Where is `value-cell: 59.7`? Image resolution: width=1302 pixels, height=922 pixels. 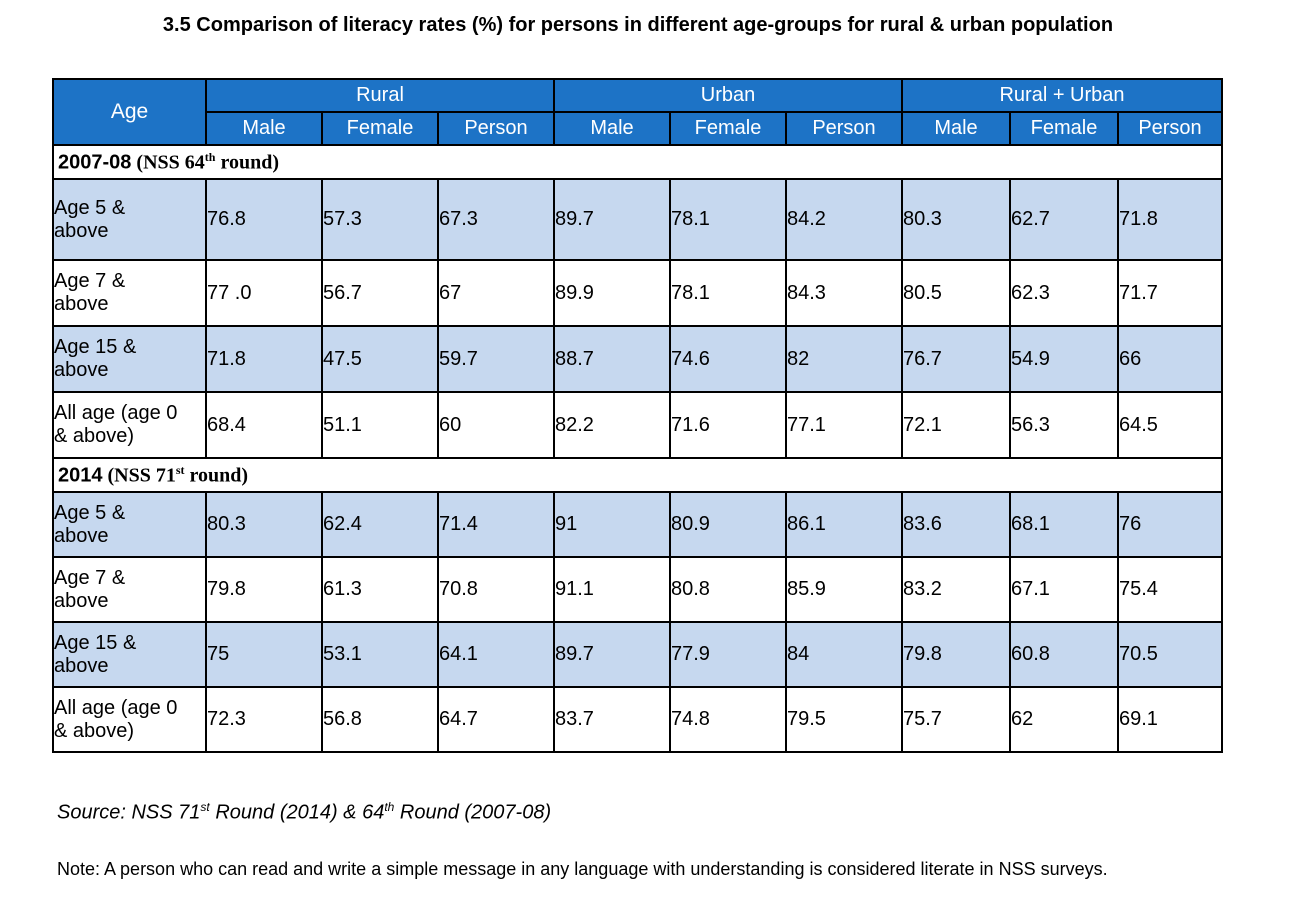 value-cell: 59.7 is located at coordinates (496, 359).